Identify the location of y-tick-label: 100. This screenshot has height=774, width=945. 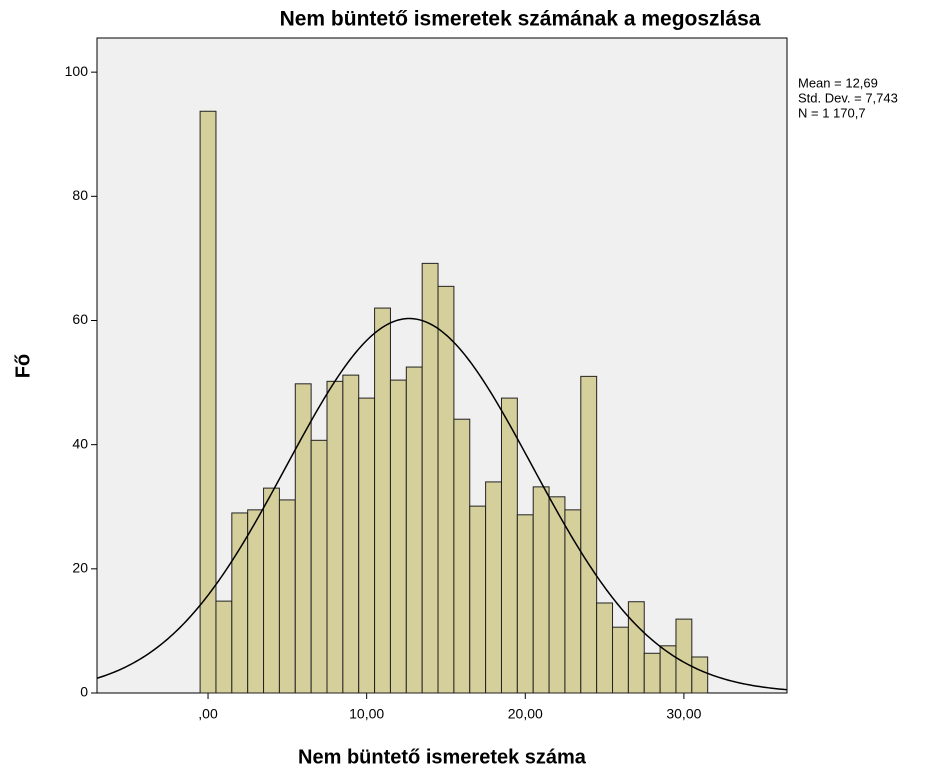
(77, 71).